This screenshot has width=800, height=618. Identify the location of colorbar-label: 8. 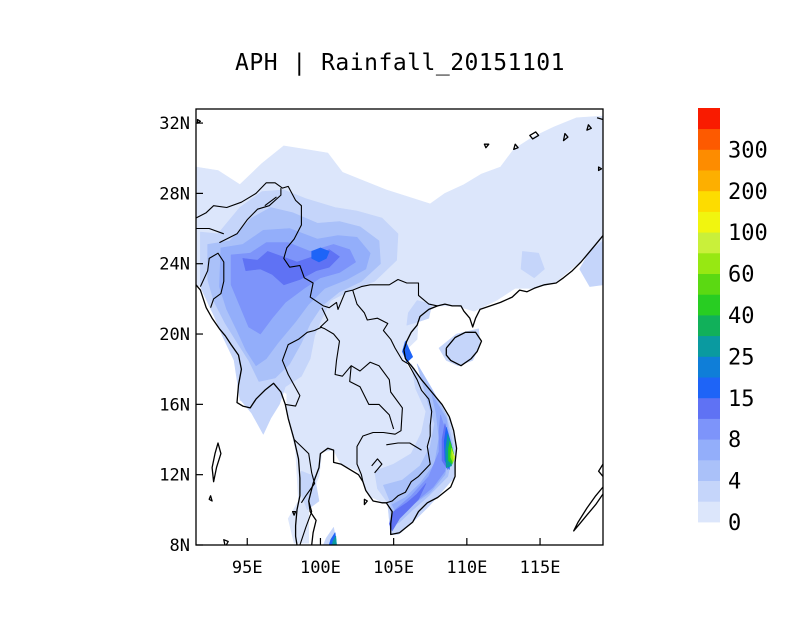
(734, 440).